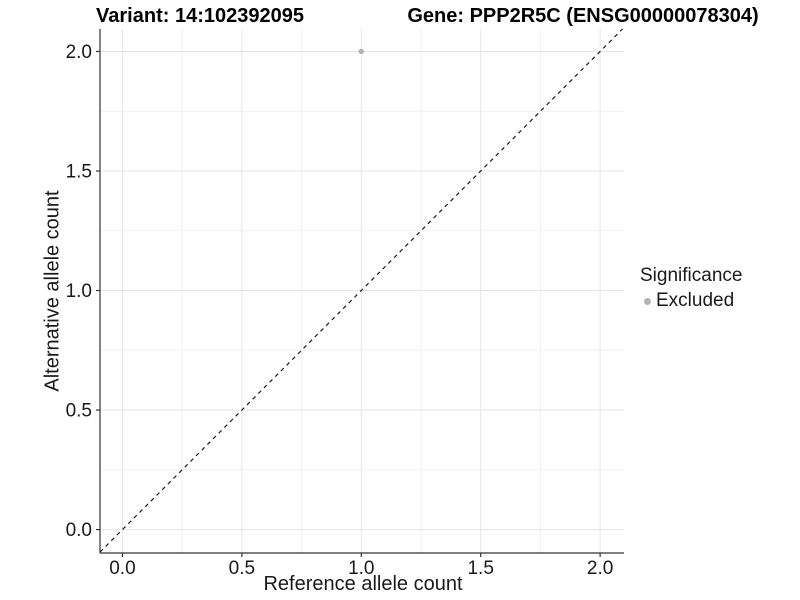  I want to click on legend-item-label: Excluded, so click(695, 300).